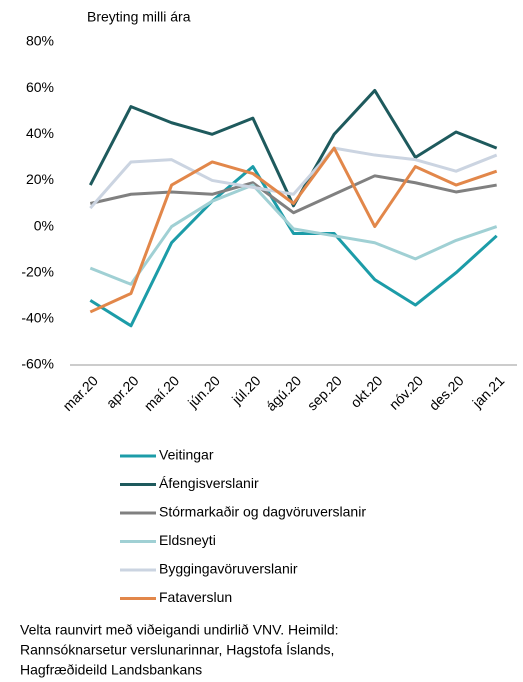  What do you see at coordinates (80, 393) in the screenshot?
I see `x-tick-label: mar.20` at bounding box center [80, 393].